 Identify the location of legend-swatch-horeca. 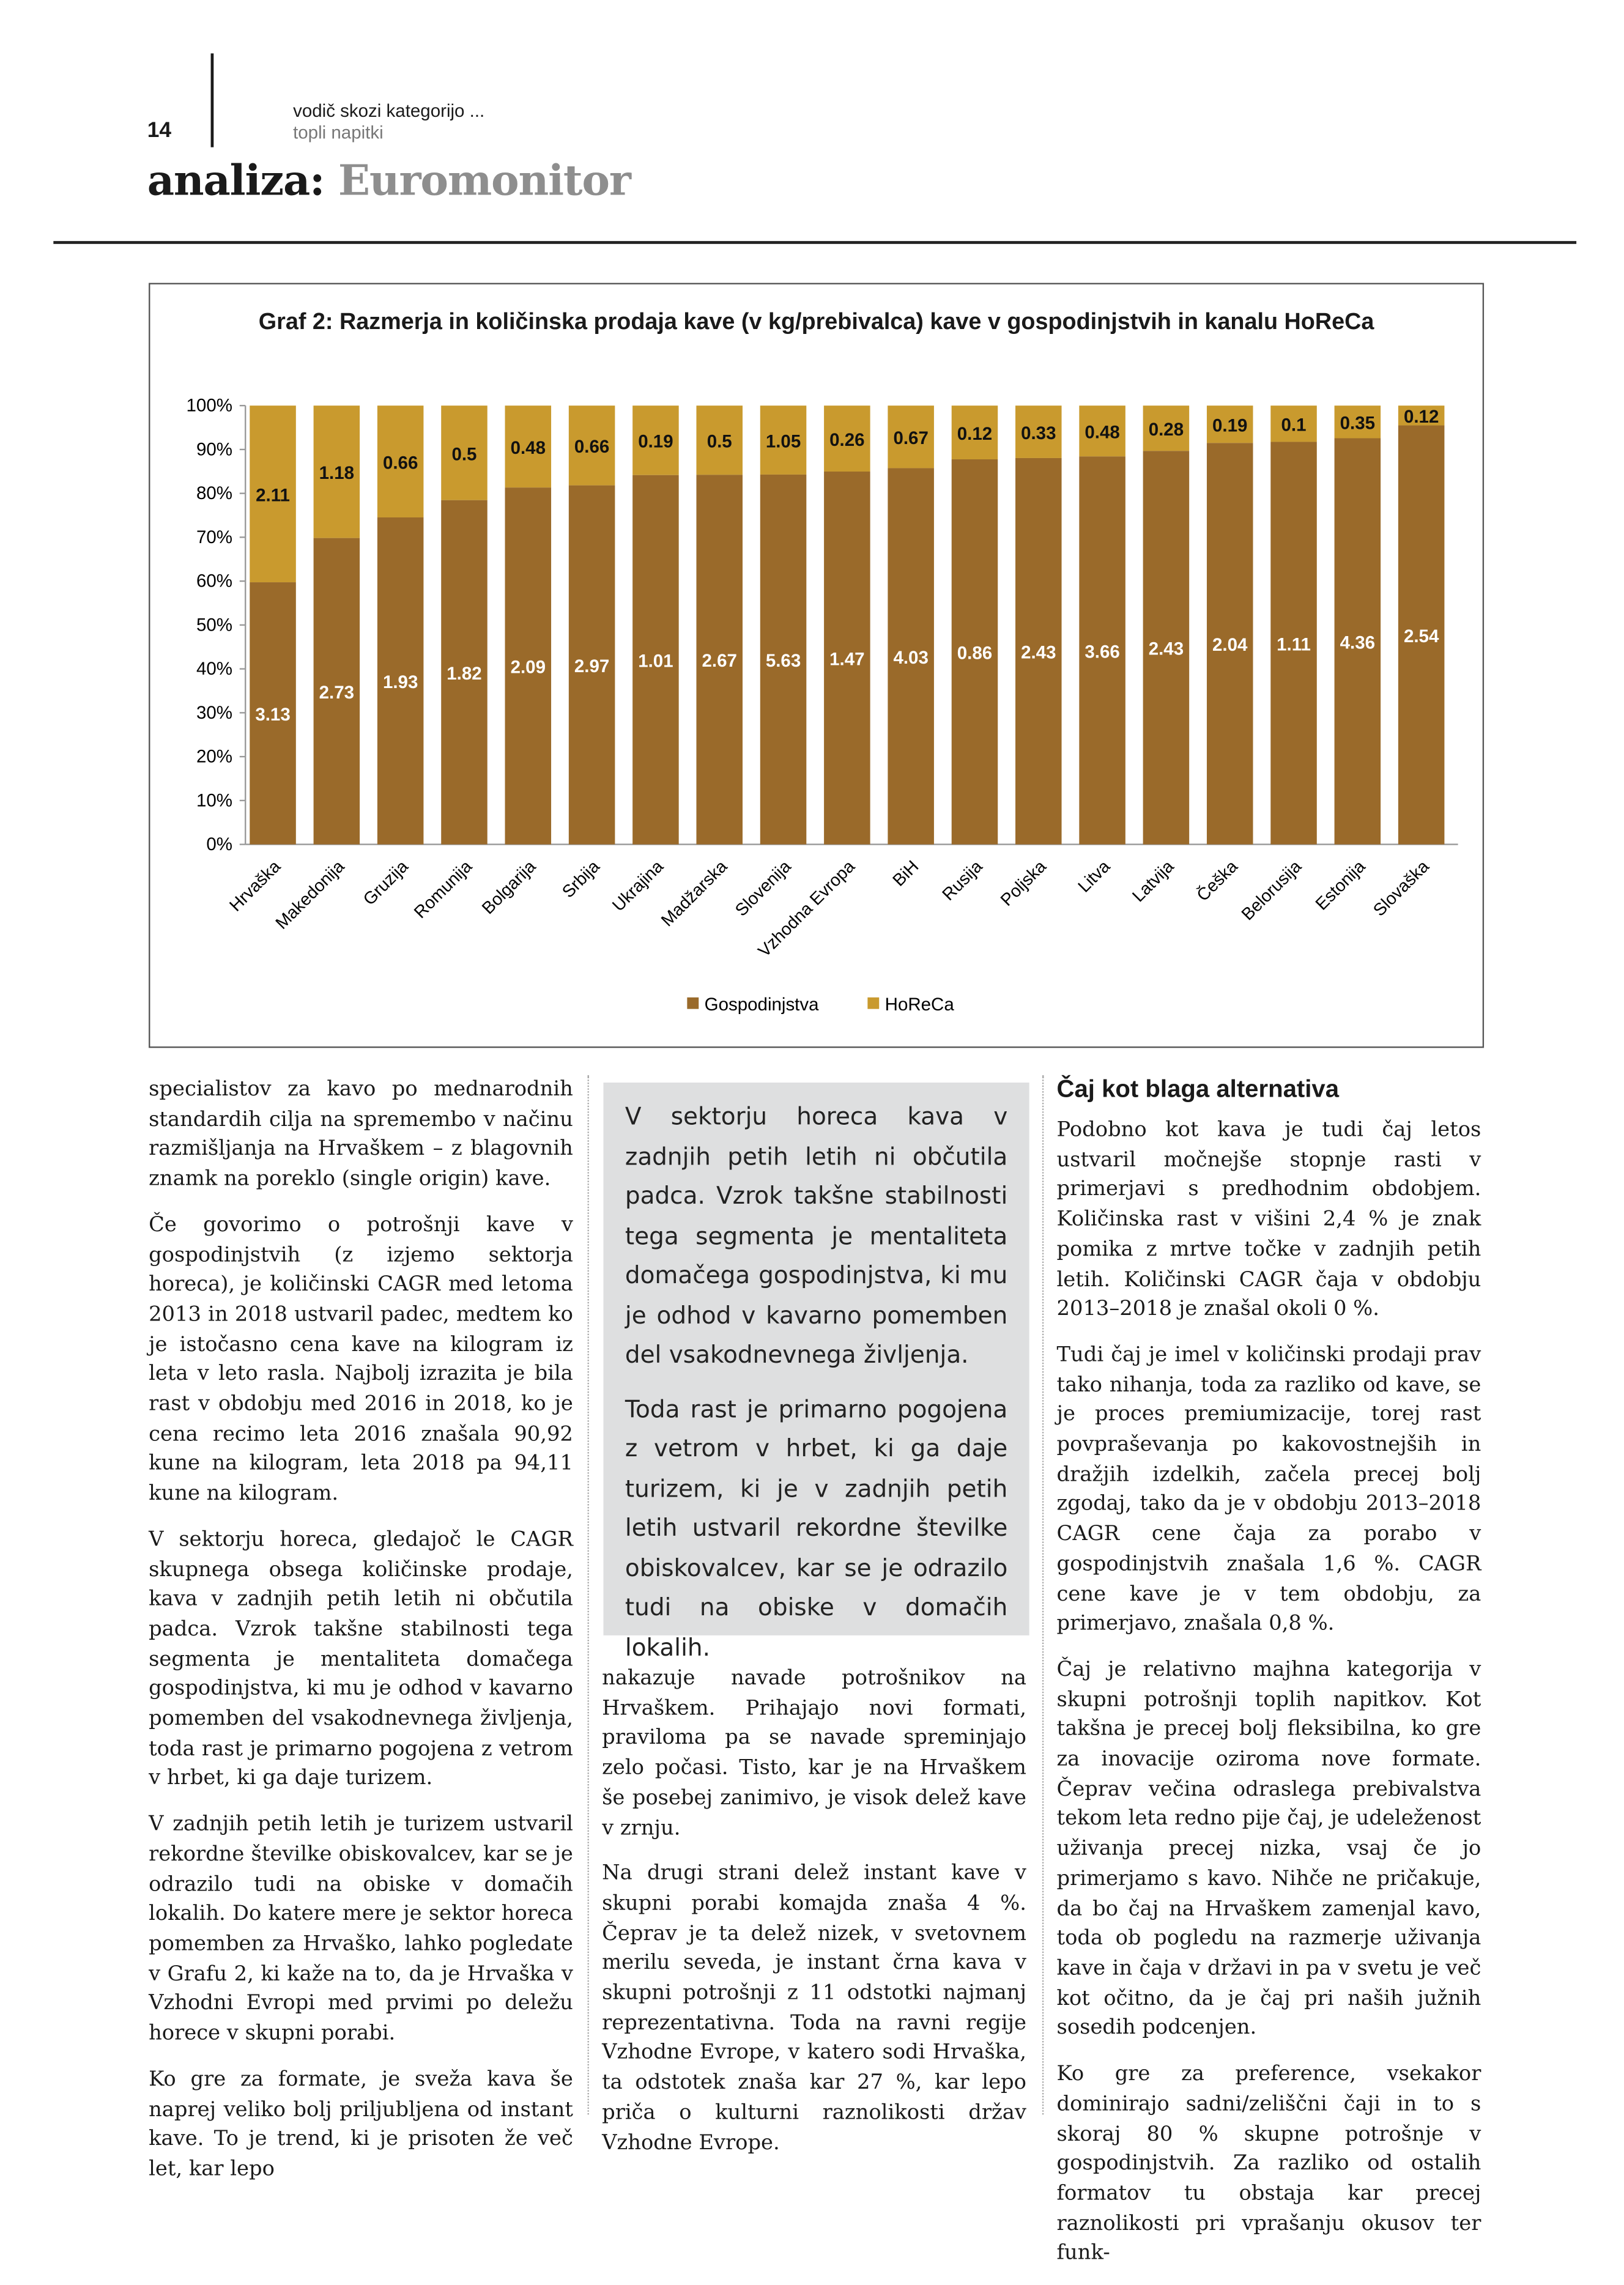
(873, 1003).